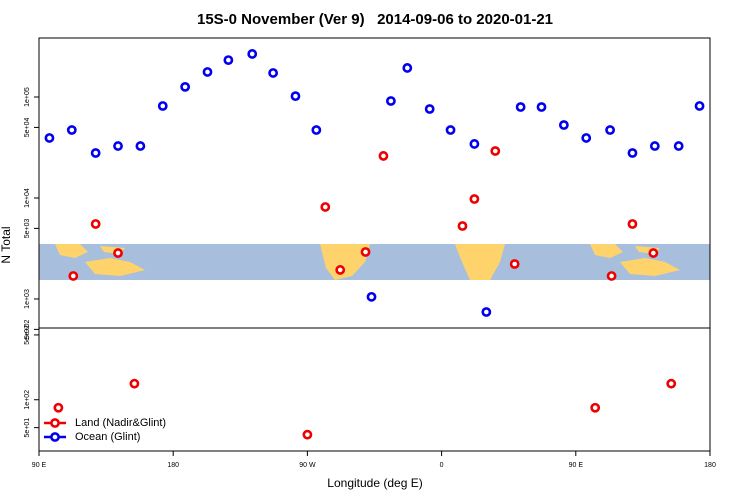 This screenshot has height=500, width=750. I want to click on legend-label: Ocean (Glint), so click(107, 437).